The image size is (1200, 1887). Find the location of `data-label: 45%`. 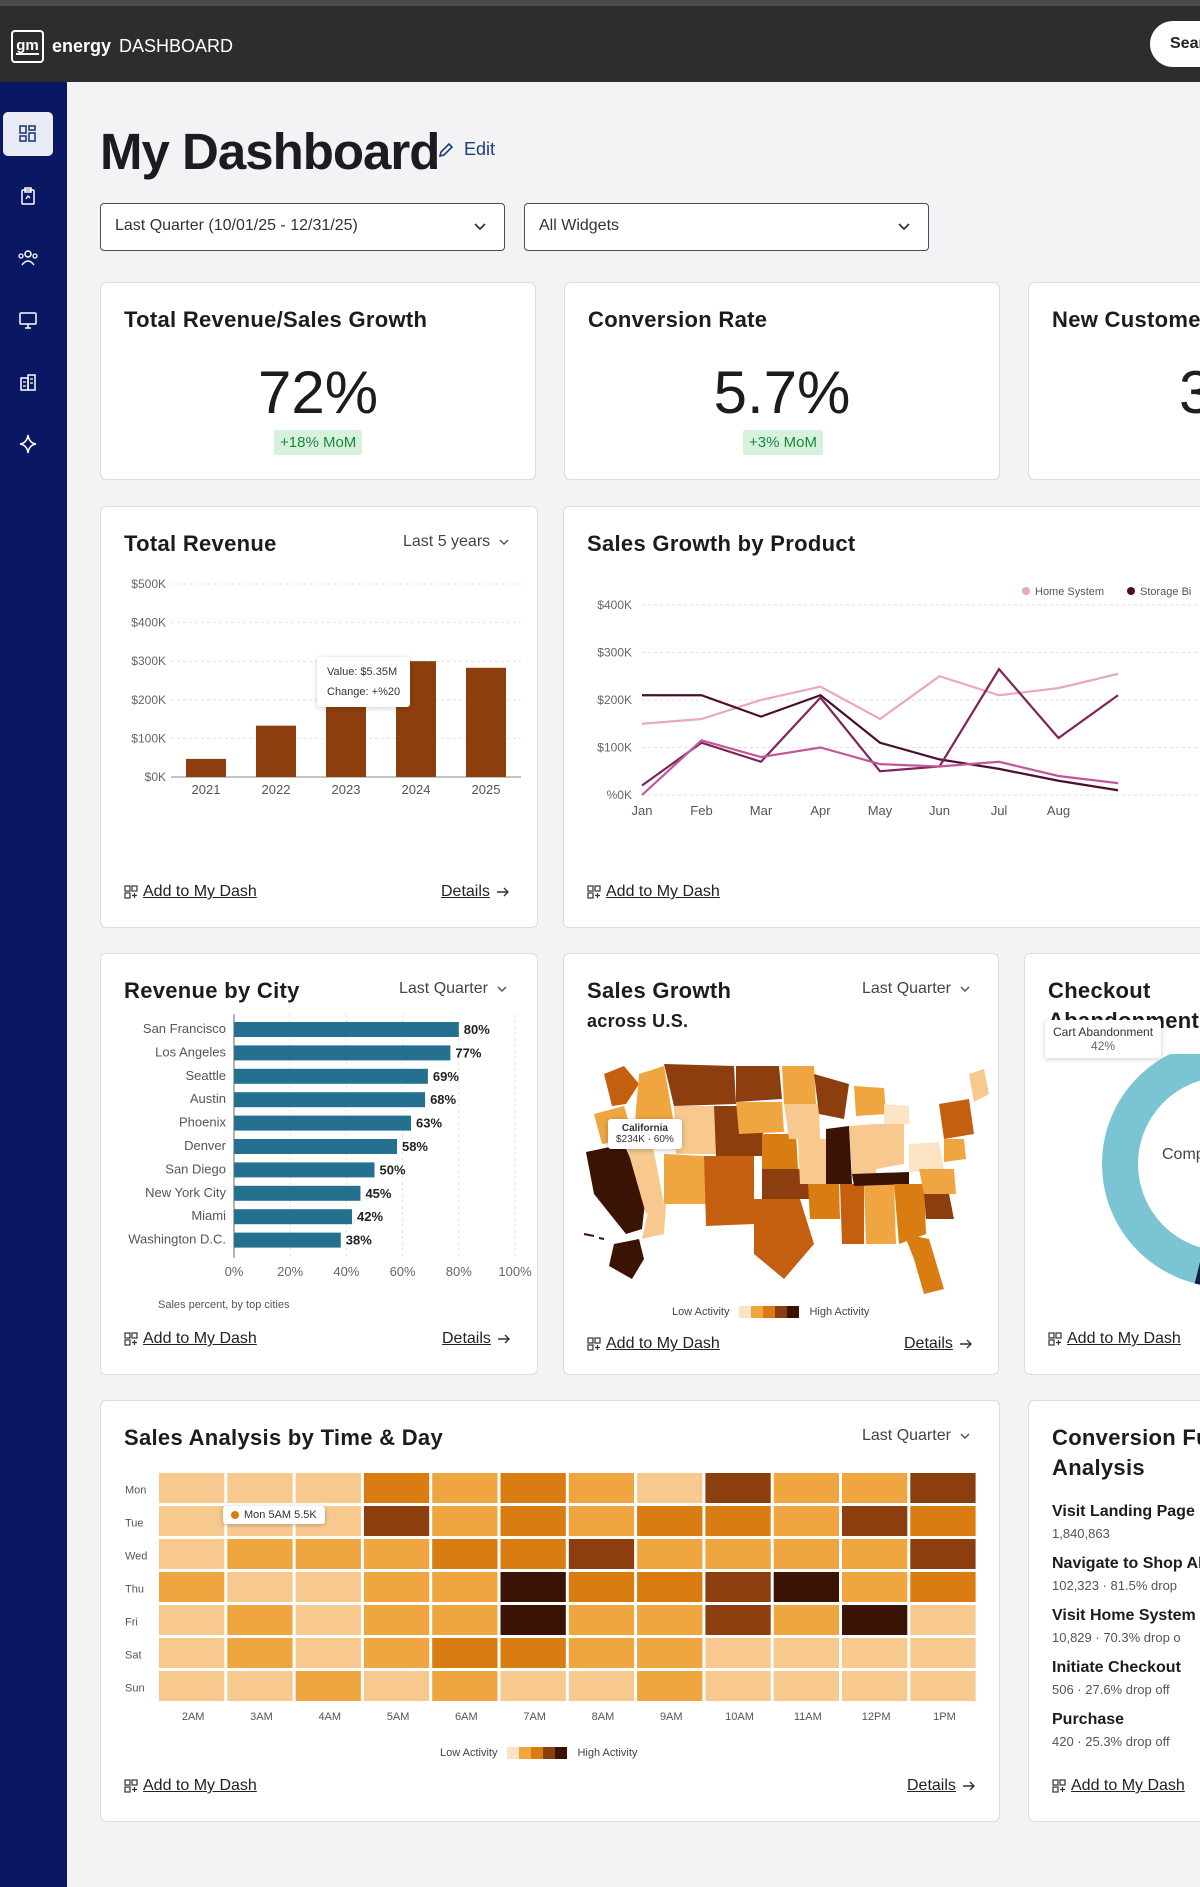

data-label: 45% is located at coordinates (378, 1193).